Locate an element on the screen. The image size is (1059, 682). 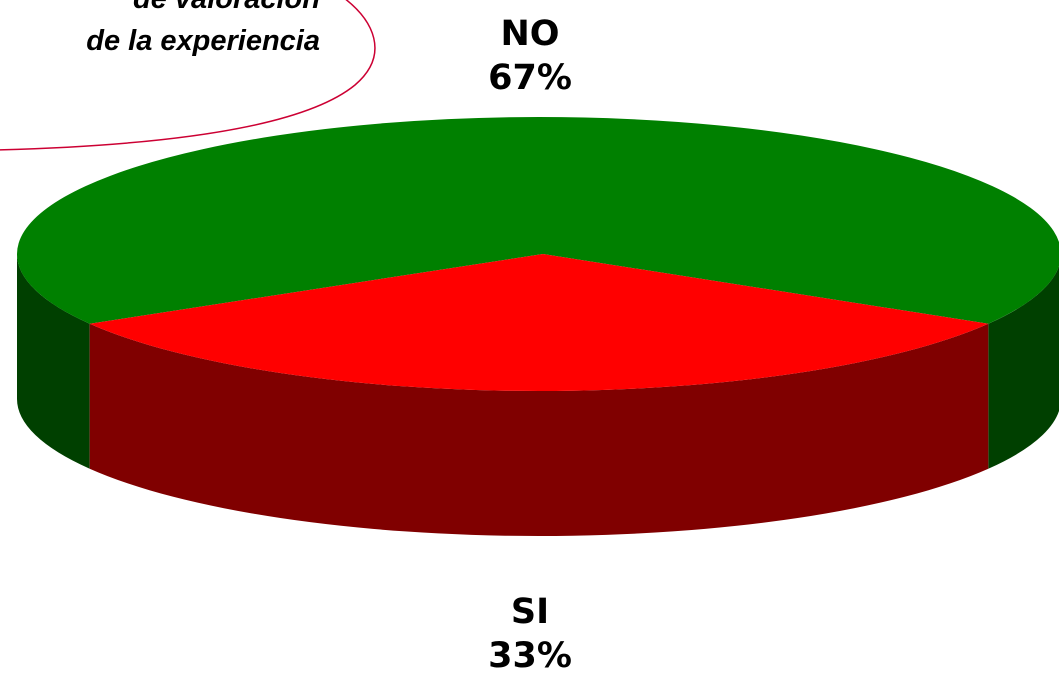
callout-bubble is located at coordinates (188, 75).